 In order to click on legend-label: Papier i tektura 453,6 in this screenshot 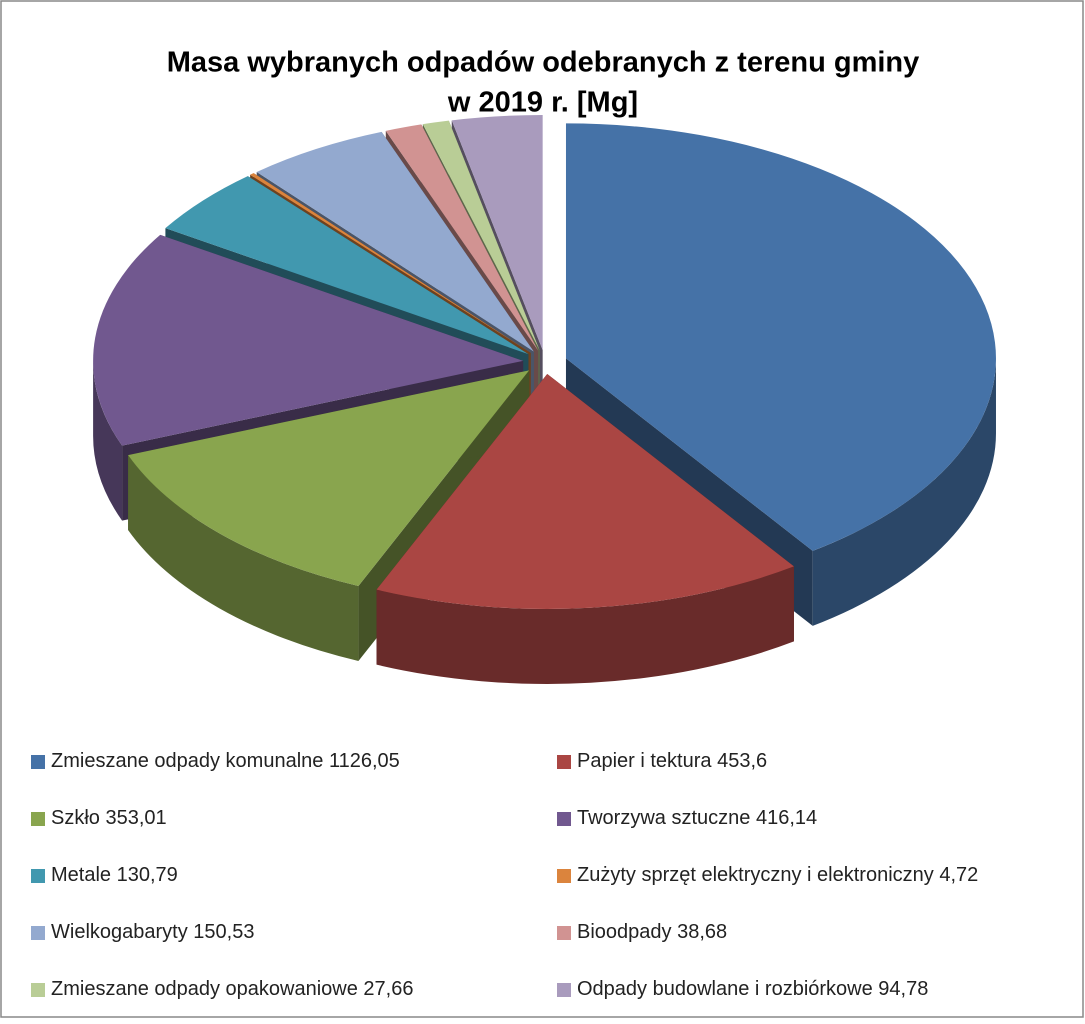, I will do `click(672, 761)`.